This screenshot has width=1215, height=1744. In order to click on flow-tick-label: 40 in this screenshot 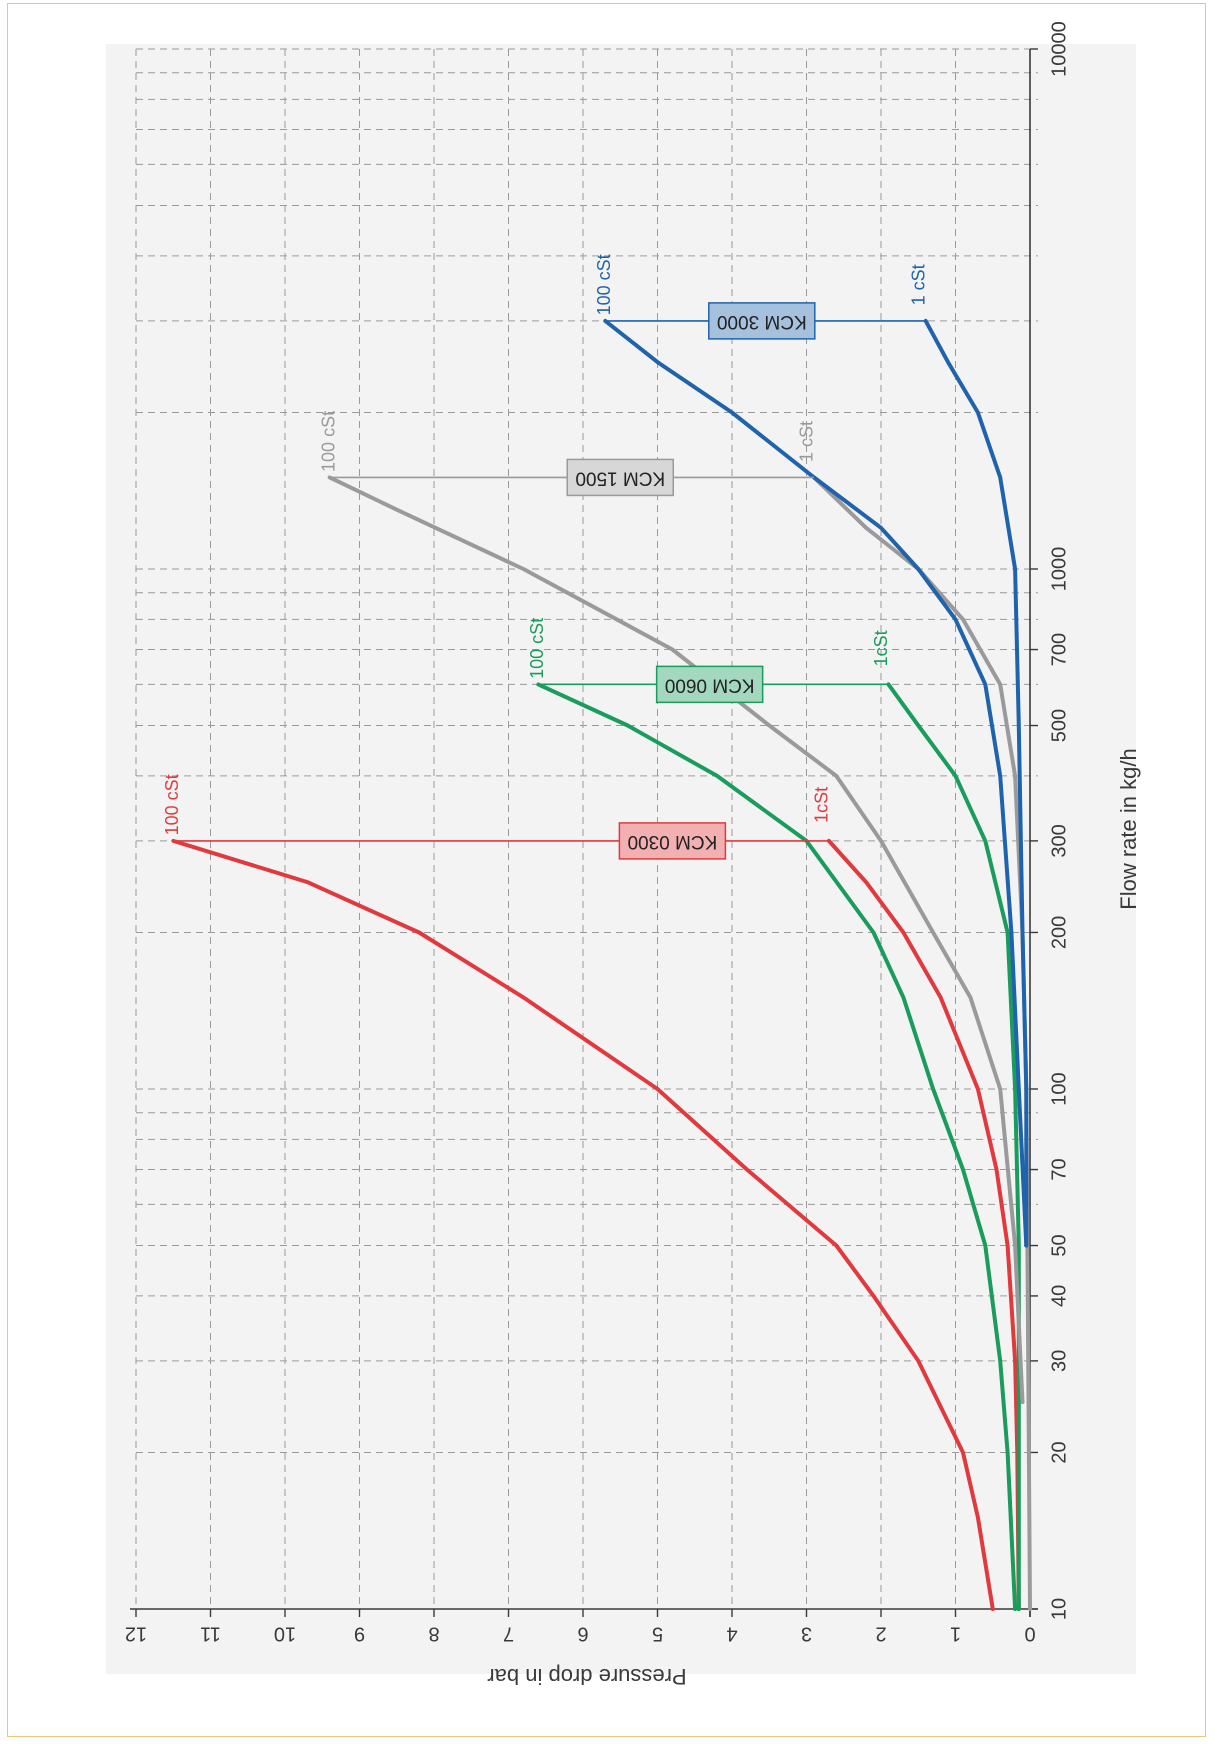, I will do `click(1059, 1296)`.